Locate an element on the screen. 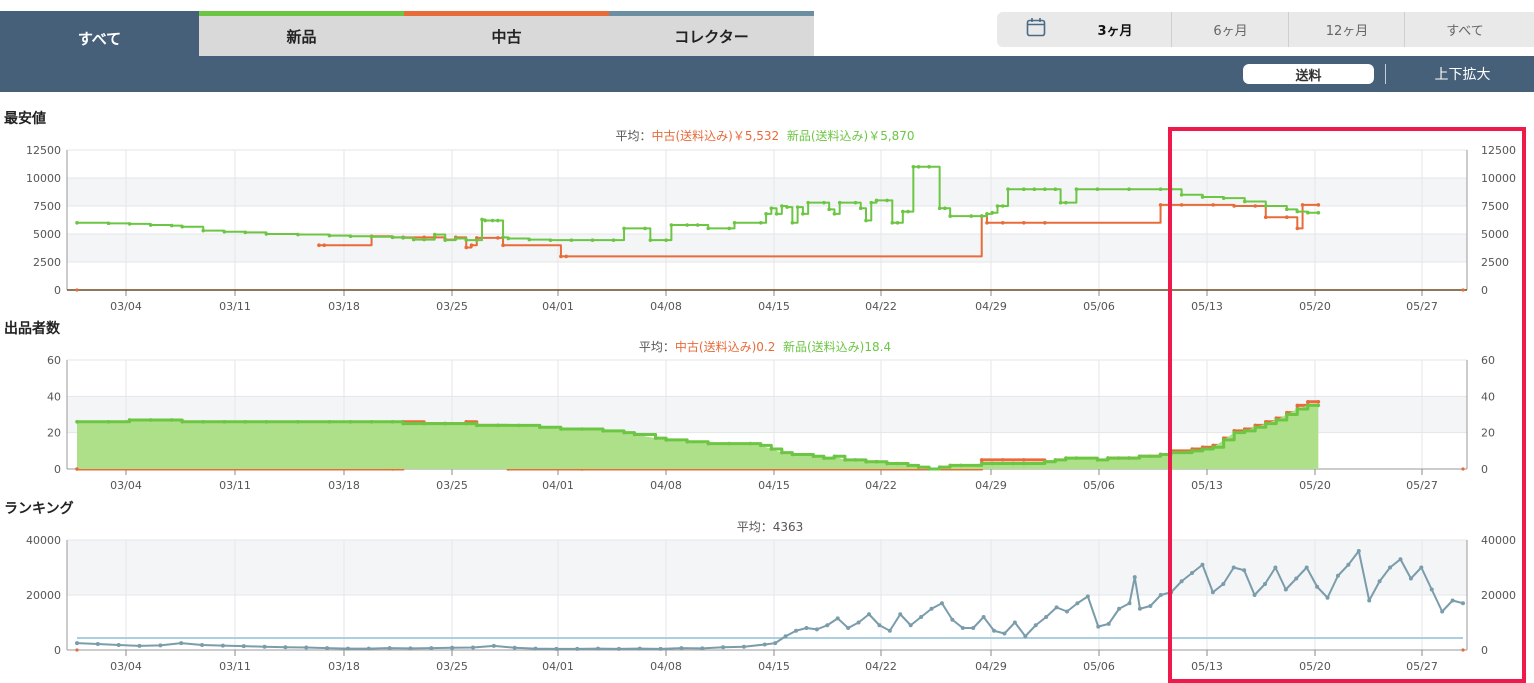  x-tick-label: 03/25 is located at coordinates (452, 666).